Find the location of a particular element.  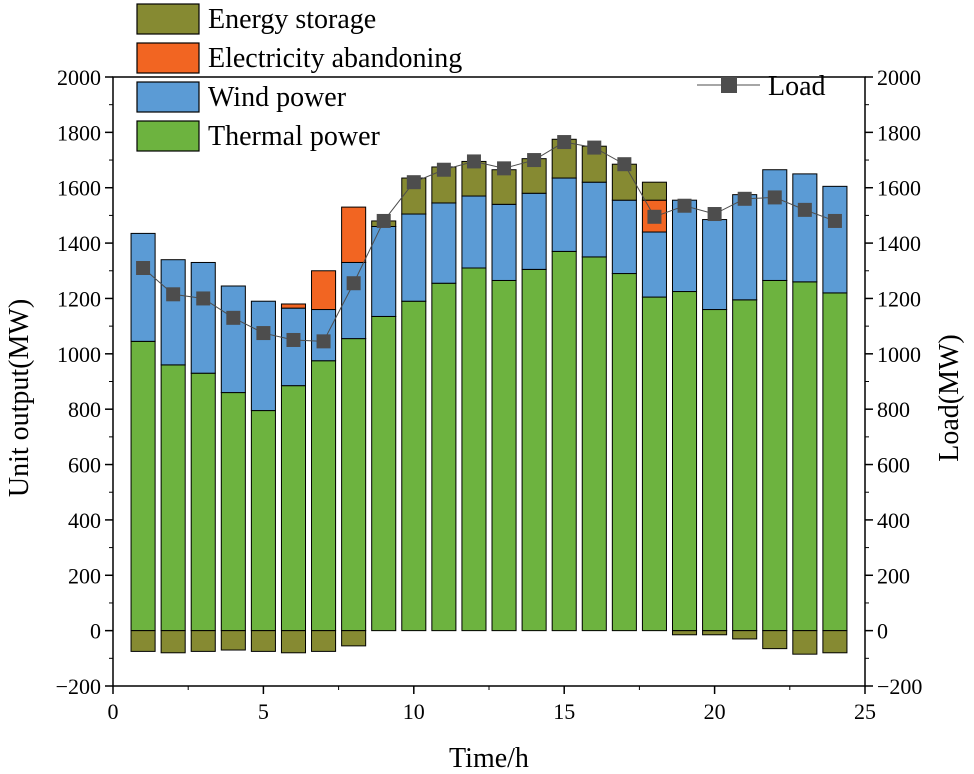

x-tick-label-20: 20 is located at coordinates (715, 711).